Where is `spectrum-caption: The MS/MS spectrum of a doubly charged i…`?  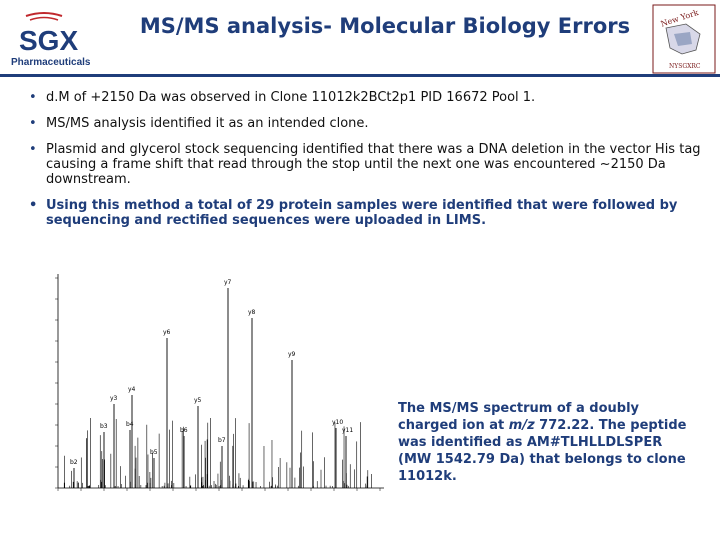
spectrum-caption: The MS/MS spectrum of a doubly charged i… is located at coordinates (542, 442).